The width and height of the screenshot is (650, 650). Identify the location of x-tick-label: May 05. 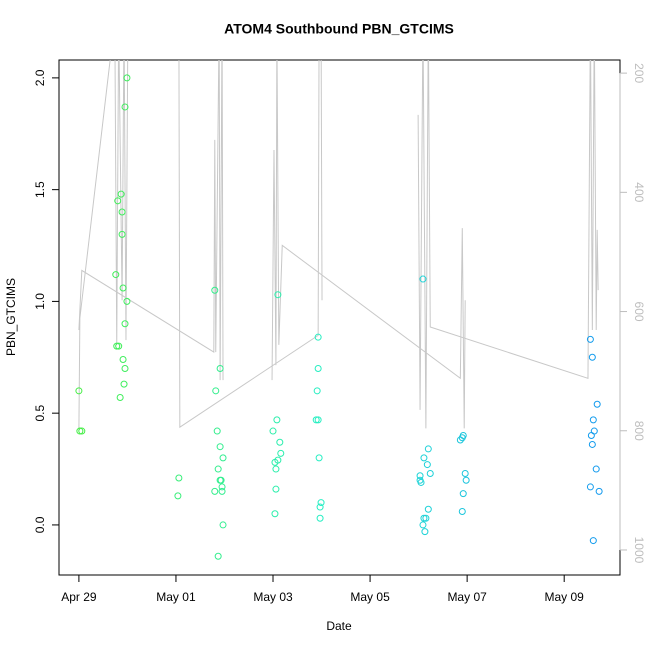
(370, 597).